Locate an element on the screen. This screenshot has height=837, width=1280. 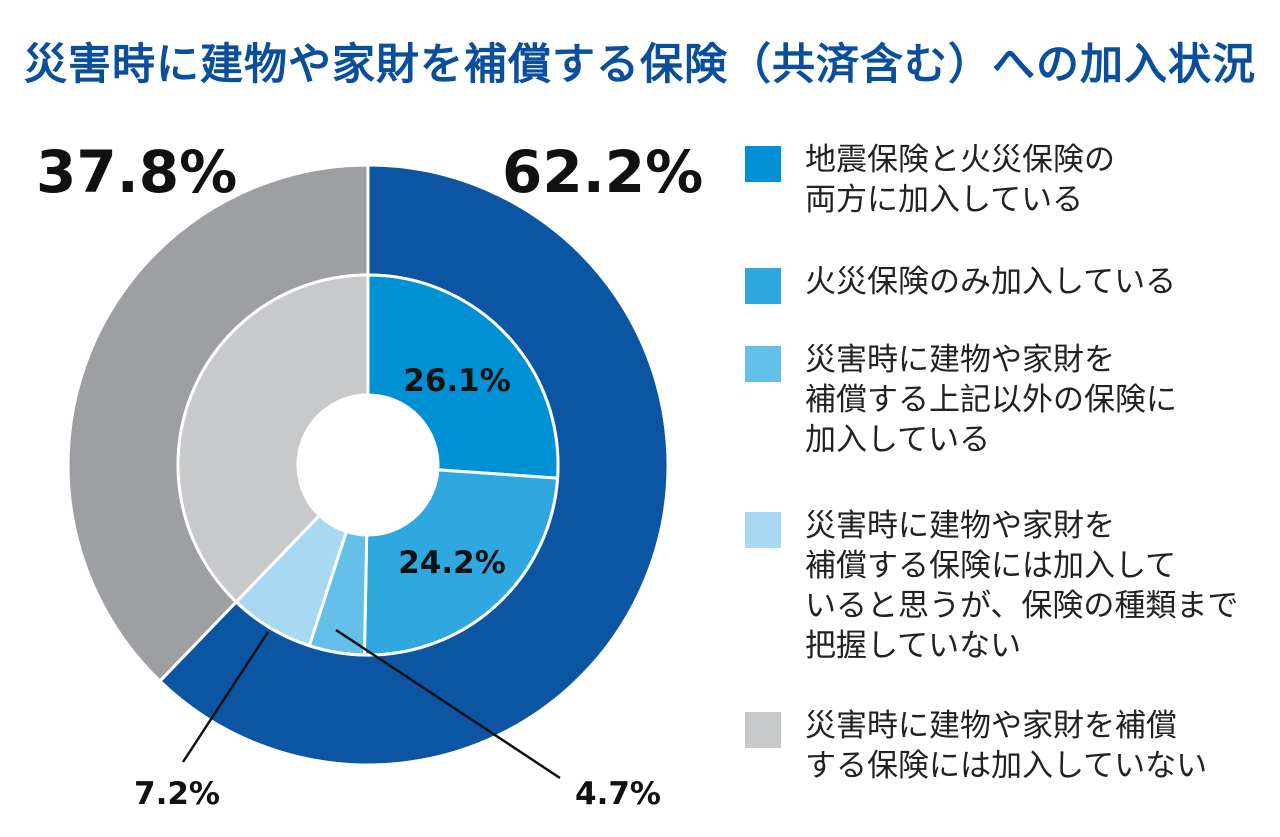
callout-label-unknown-type: 7.2% is located at coordinates (177, 794).